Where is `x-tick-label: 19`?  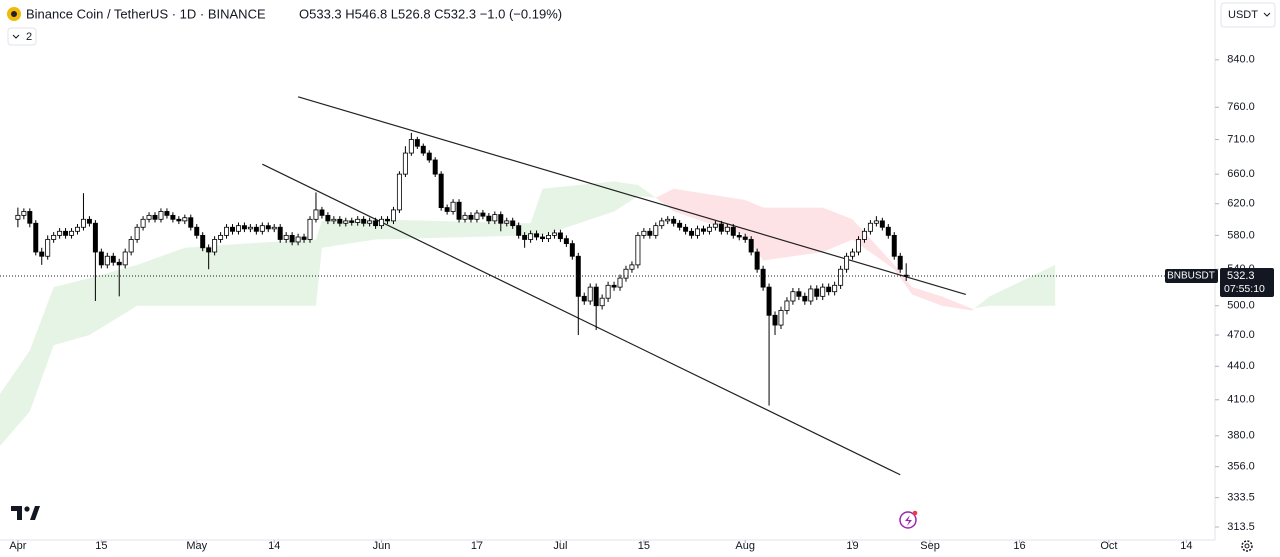
x-tick-label: 19 is located at coordinates (852, 546).